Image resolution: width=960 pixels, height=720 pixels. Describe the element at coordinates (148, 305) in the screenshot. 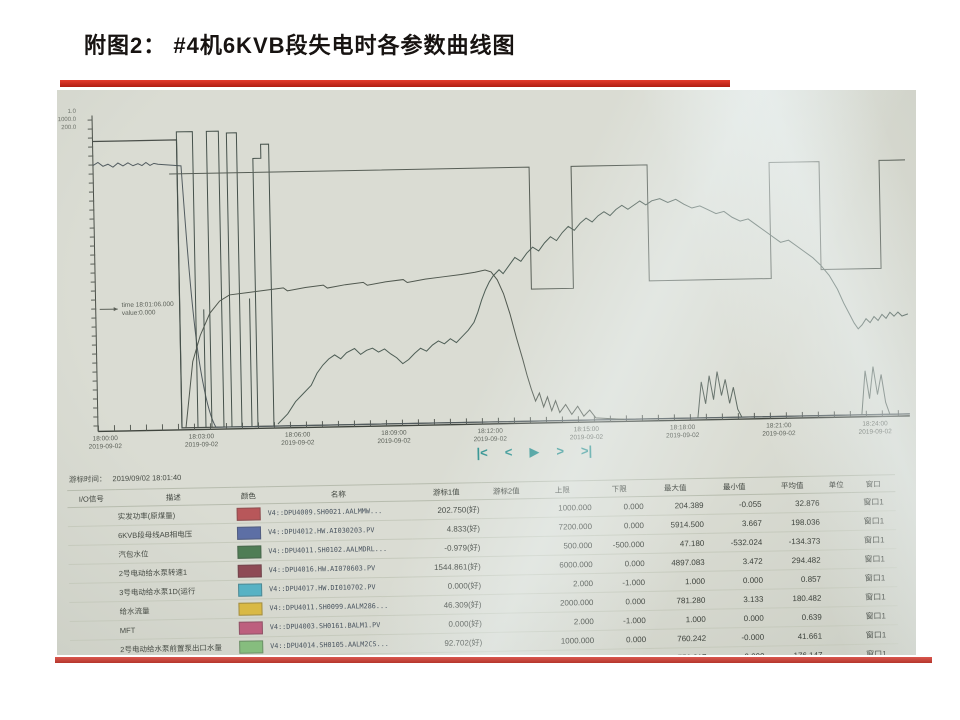

I see `cursor-annotation-time: time 18:01:06.000` at that location.